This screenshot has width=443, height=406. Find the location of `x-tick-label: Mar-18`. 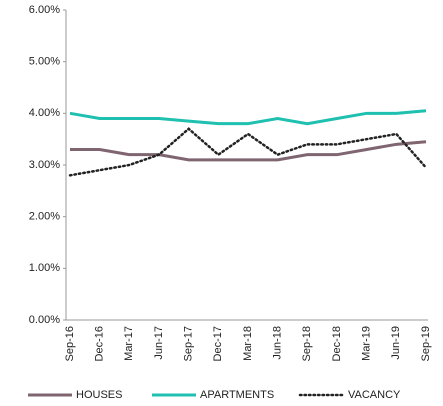

x-tick-label: Mar-18 is located at coordinates (248, 343).